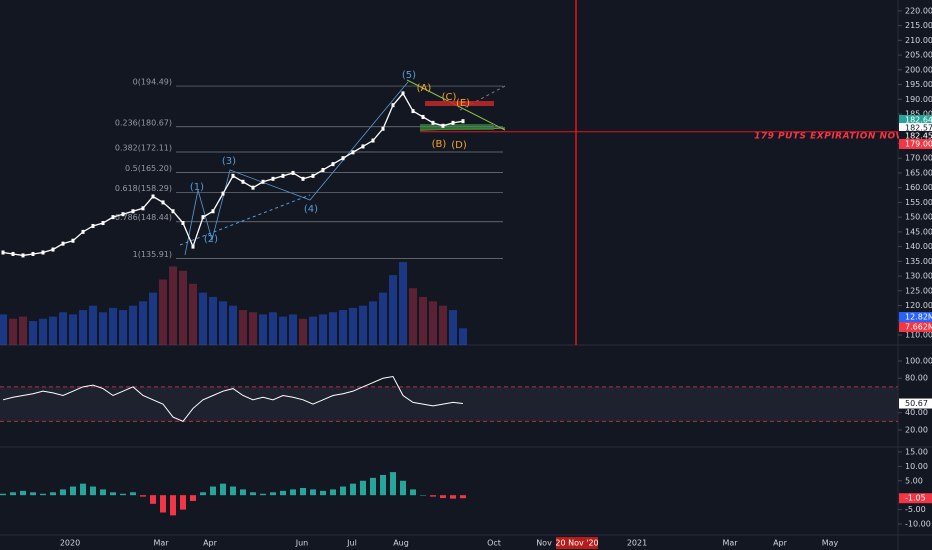 The width and height of the screenshot is (932, 550). Describe the element at coordinates (544, 543) in the screenshot. I see `x-tick-label: Nov` at that location.